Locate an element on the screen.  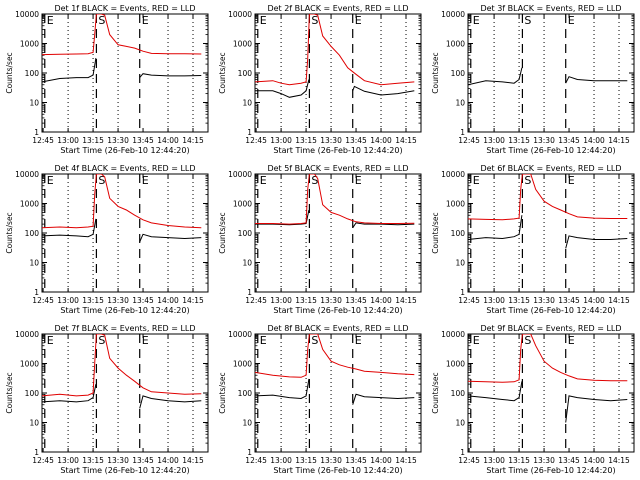
panel-title: Det 5f BLACK = Events, RED = LLD is located at coordinates (337, 168).